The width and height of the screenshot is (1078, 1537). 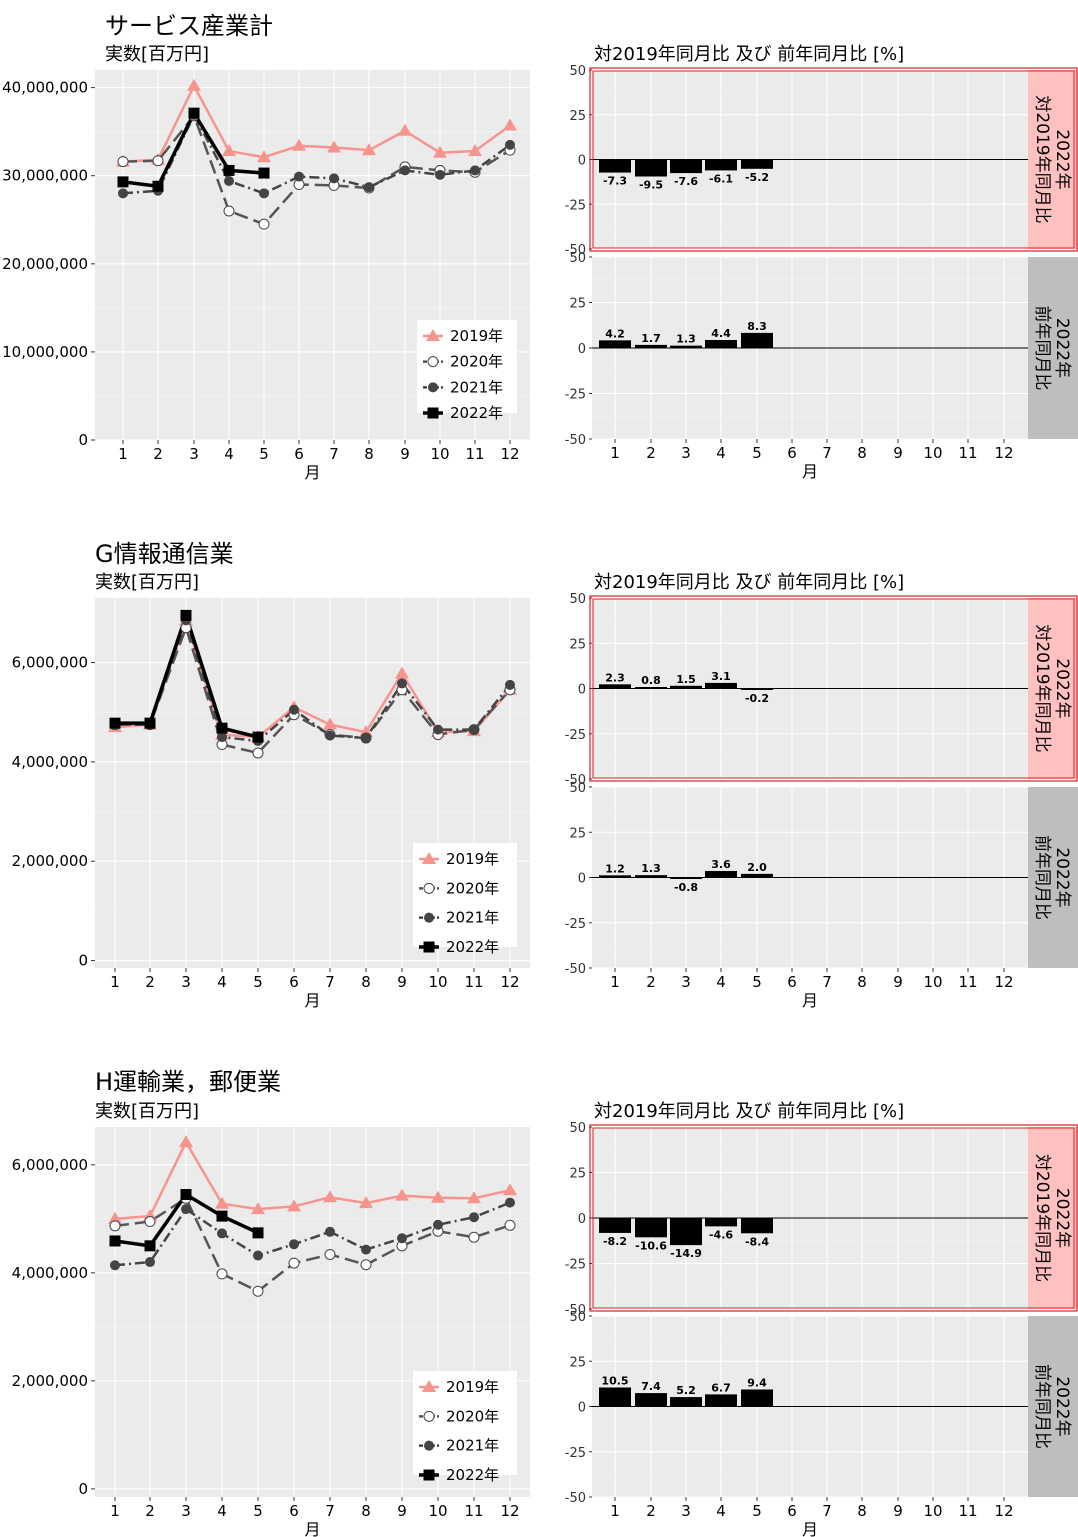 I want to click on bar-value-label: -7.3, so click(x=615, y=181).